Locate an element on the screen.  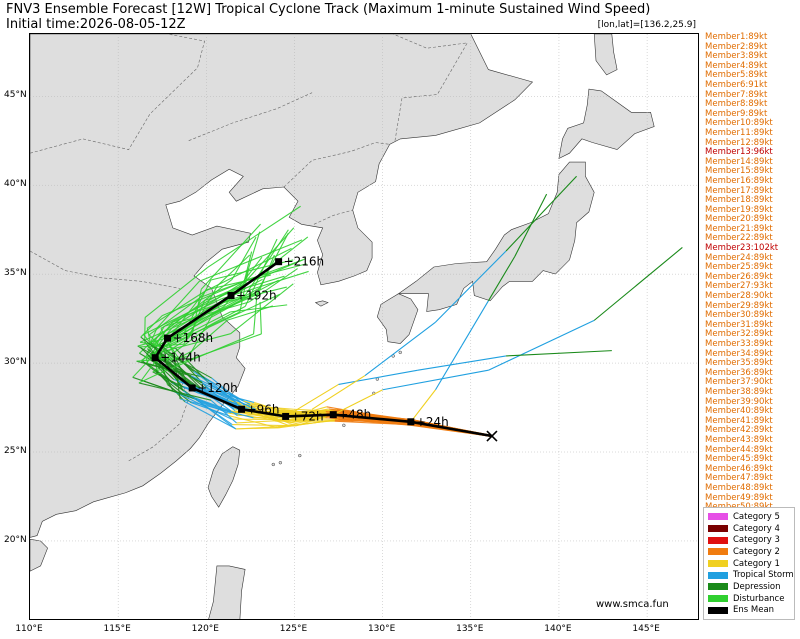
member-intensity-label: Member6:91kt is located at coordinates (736, 84).